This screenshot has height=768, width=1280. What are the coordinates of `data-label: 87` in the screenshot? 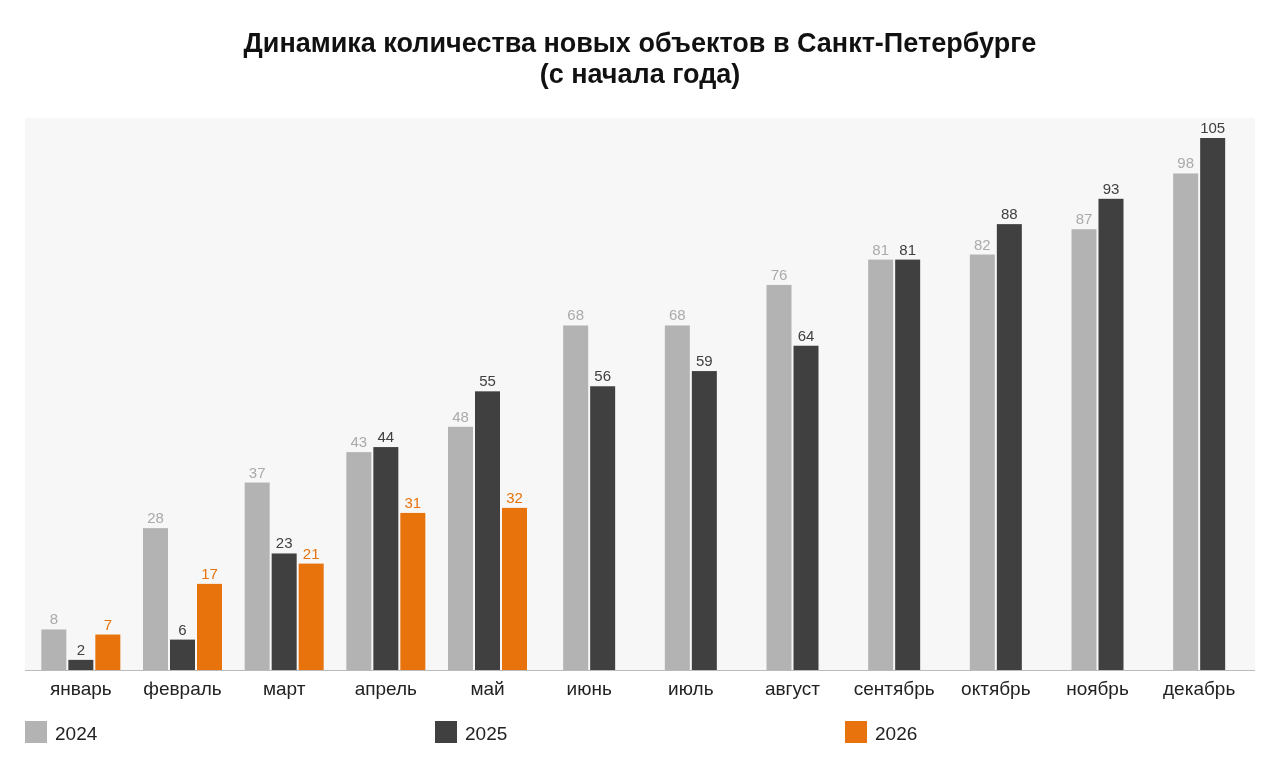 It's located at (1084, 219).